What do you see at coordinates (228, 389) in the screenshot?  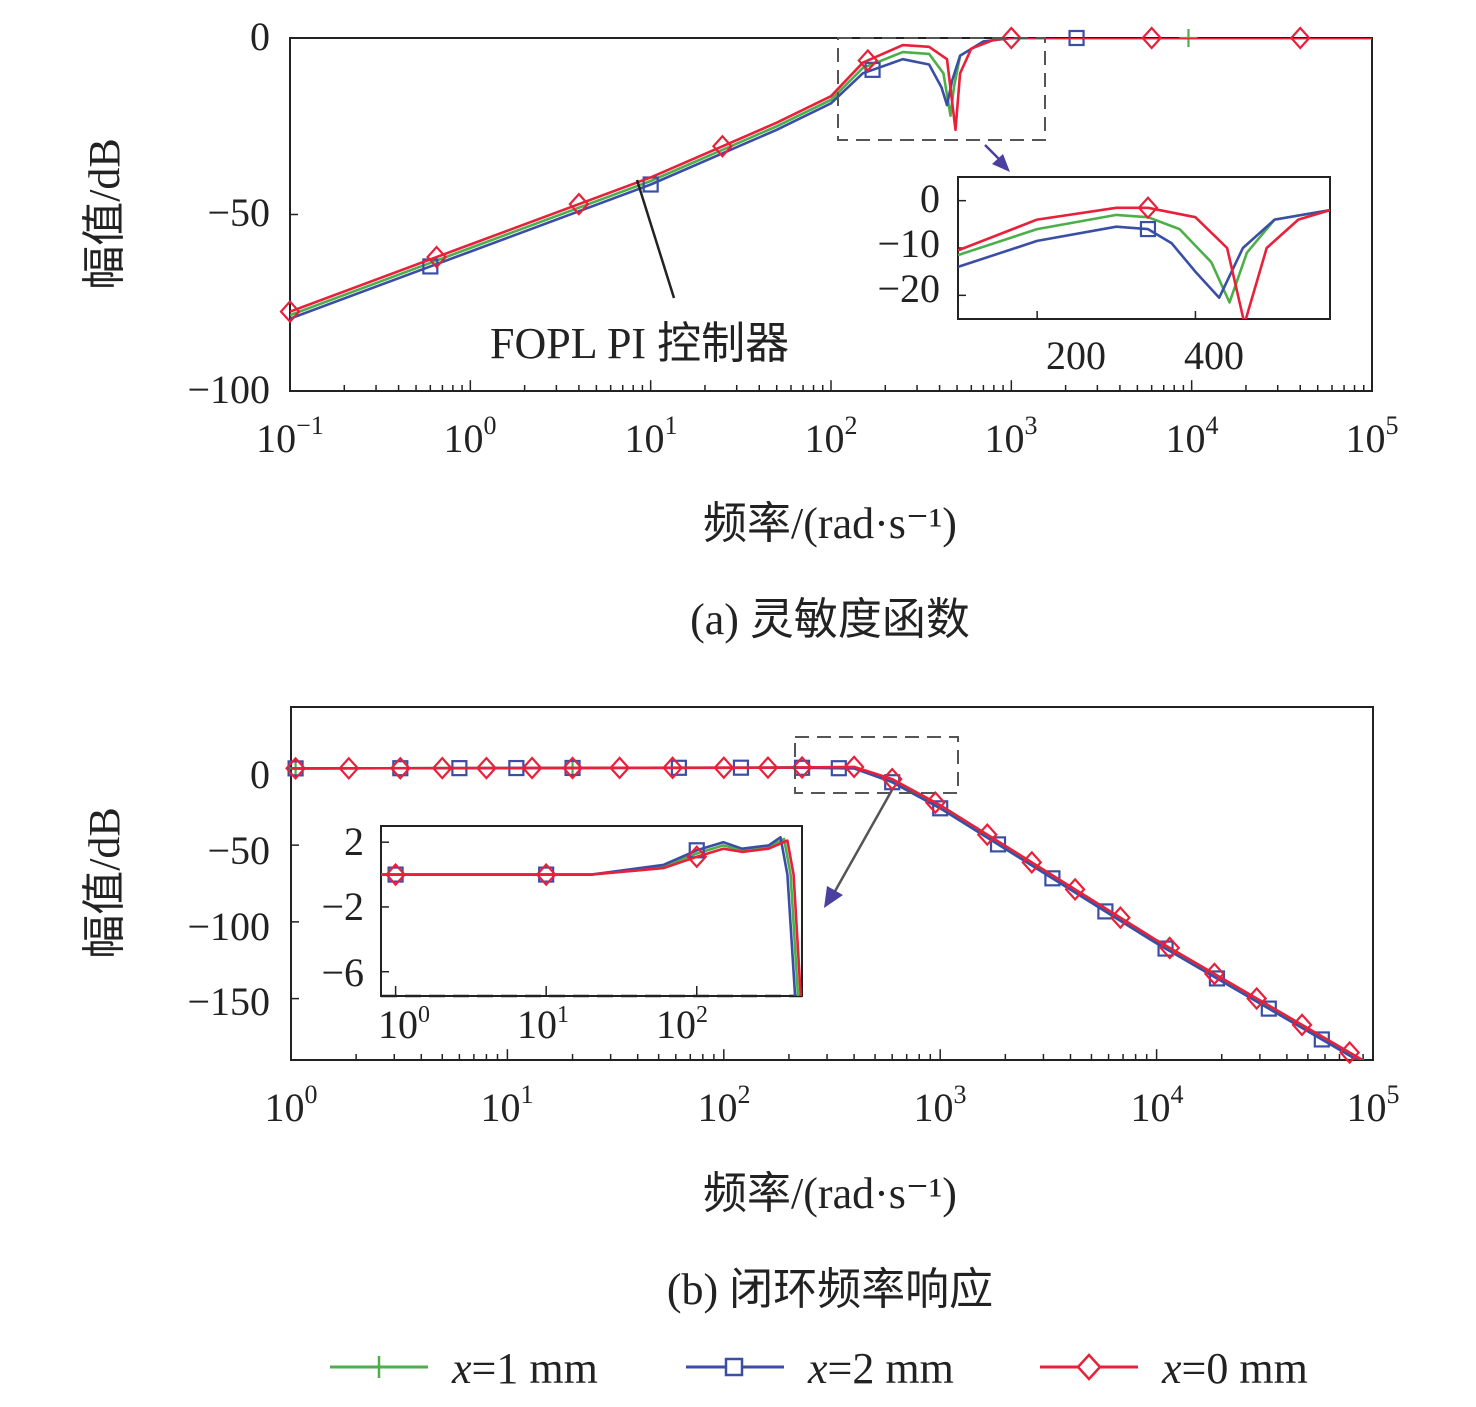 I see `chart-a-ytick: −100` at bounding box center [228, 389].